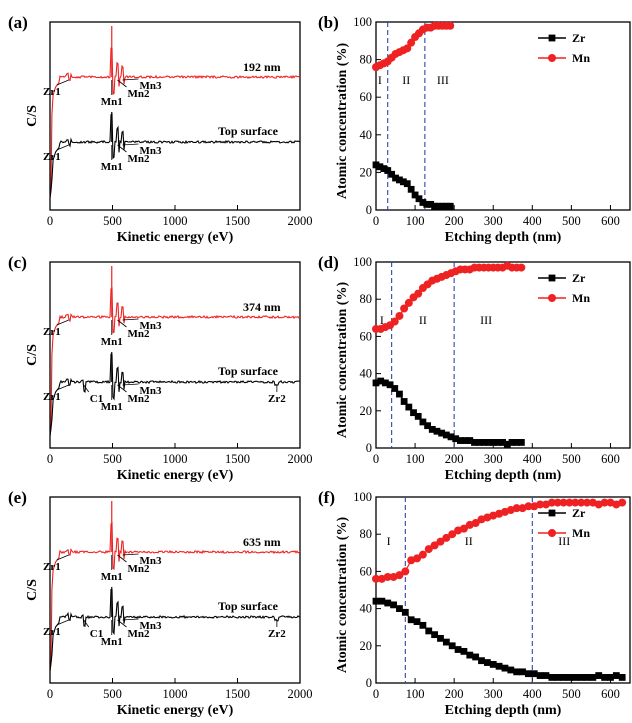  Describe the element at coordinates (493, 221) in the screenshot. I see `x-tick-label: 300` at that location.